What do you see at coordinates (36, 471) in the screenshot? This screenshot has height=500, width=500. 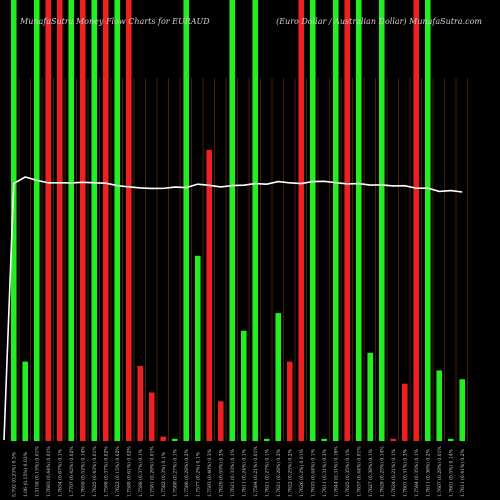 I see `x-tick-label: 1.3158 (0.15%) 0.01%` at bounding box center [36, 471].